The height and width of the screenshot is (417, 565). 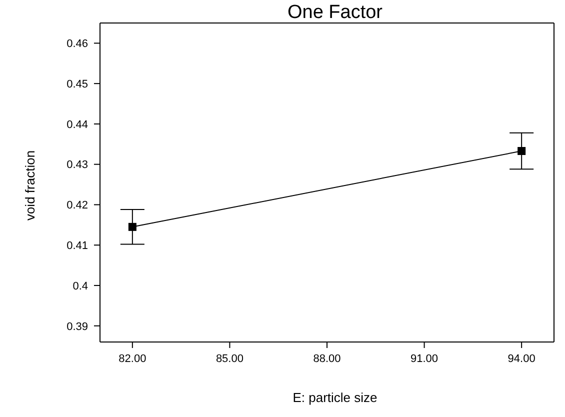 I want to click on x-tick-label: 94.00, so click(x=522, y=358).